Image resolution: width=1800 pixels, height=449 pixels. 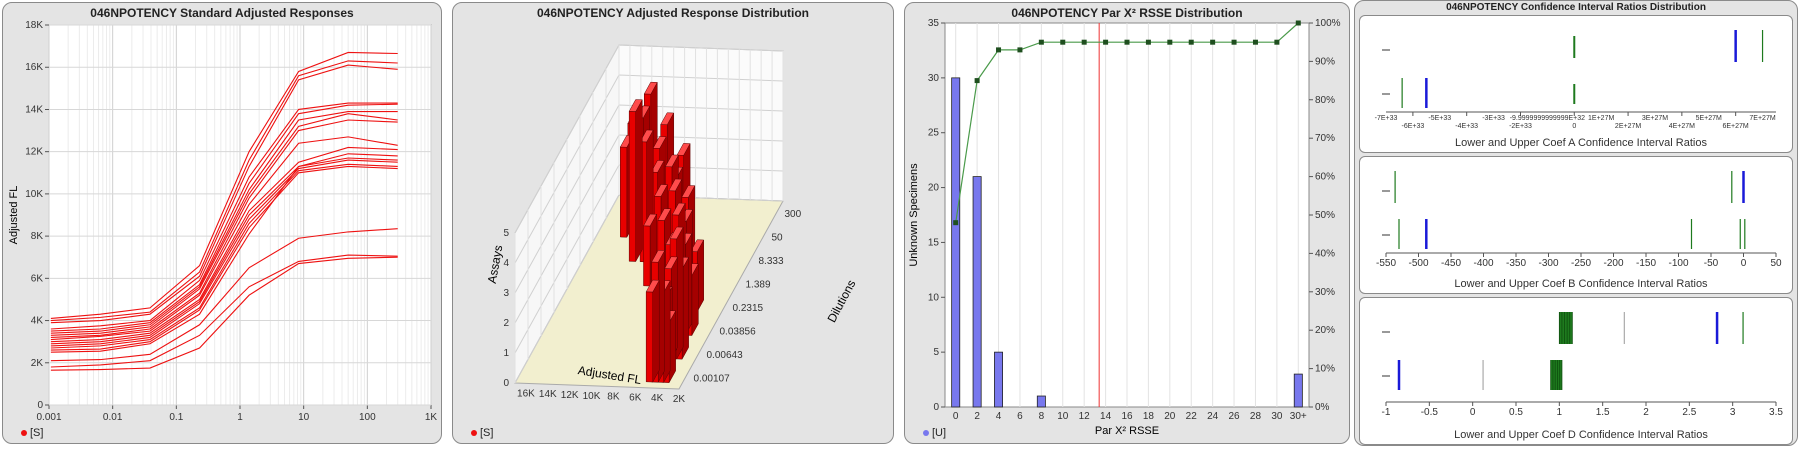 What do you see at coordinates (1682, 126) in the screenshot?
I see `x-tick-label: 4E+27M` at bounding box center [1682, 126].